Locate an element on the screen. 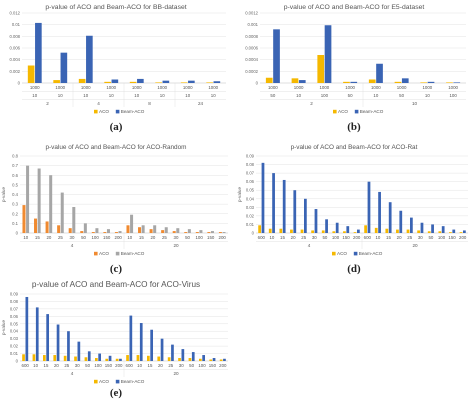  chart-title-d: p-value of ACO and Beam-ACO for ACO-Rat is located at coordinates (354, 147).